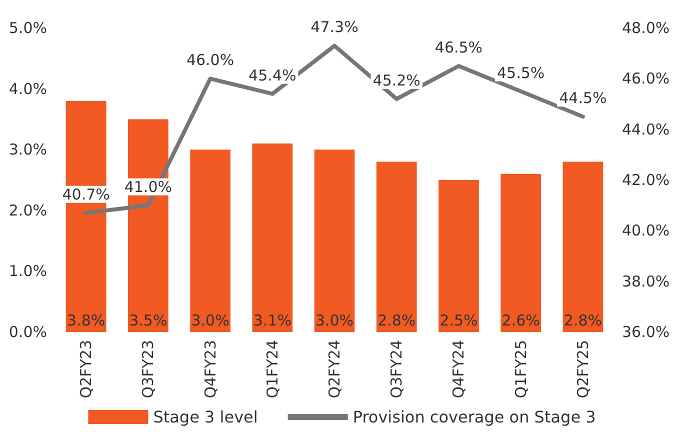  What do you see at coordinates (86, 321) in the screenshot?
I see `data-label: 3.8%` at bounding box center [86, 321].